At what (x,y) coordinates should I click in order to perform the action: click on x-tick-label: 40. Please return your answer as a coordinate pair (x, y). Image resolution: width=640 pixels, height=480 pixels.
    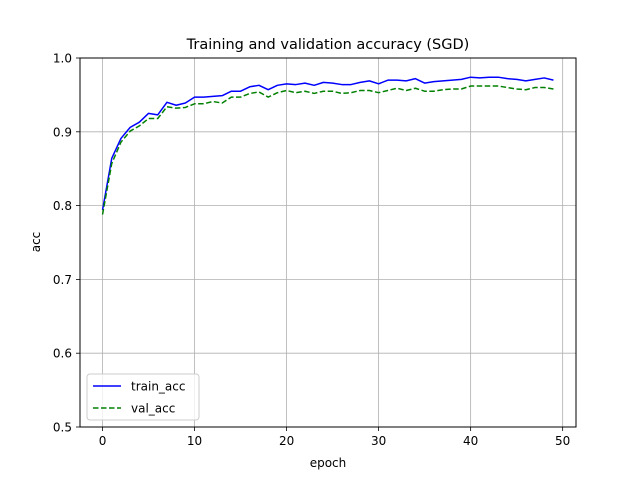
    Looking at the image, I should click on (470, 441).